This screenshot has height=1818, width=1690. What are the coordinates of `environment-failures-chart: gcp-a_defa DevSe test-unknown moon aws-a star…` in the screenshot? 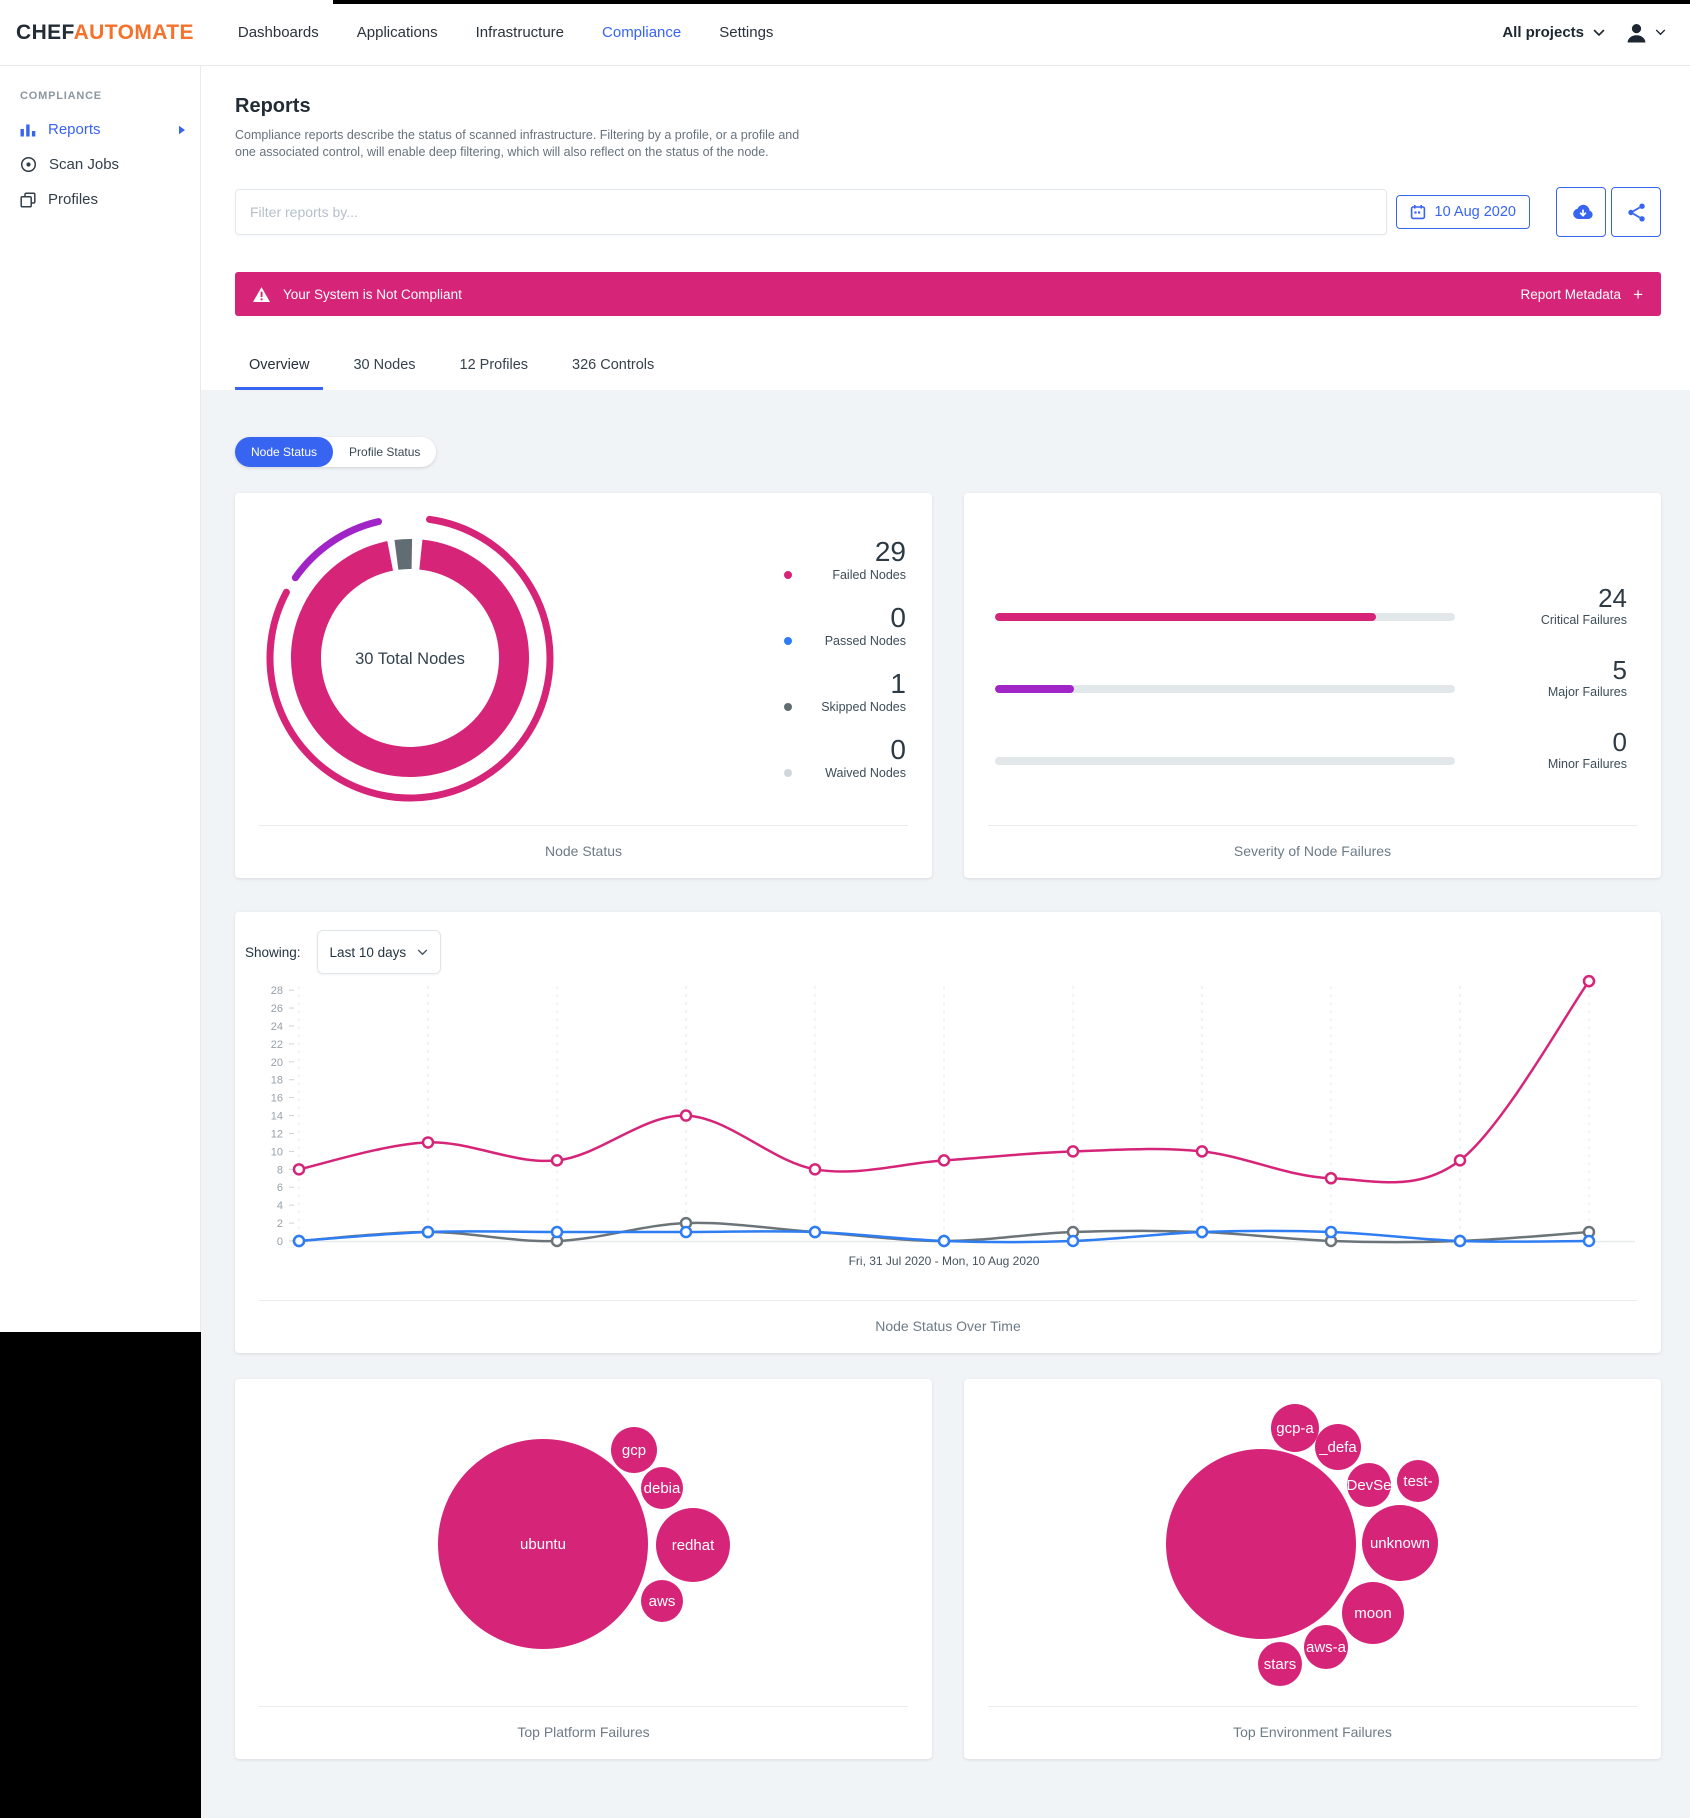 It's located at (1302, 1545).